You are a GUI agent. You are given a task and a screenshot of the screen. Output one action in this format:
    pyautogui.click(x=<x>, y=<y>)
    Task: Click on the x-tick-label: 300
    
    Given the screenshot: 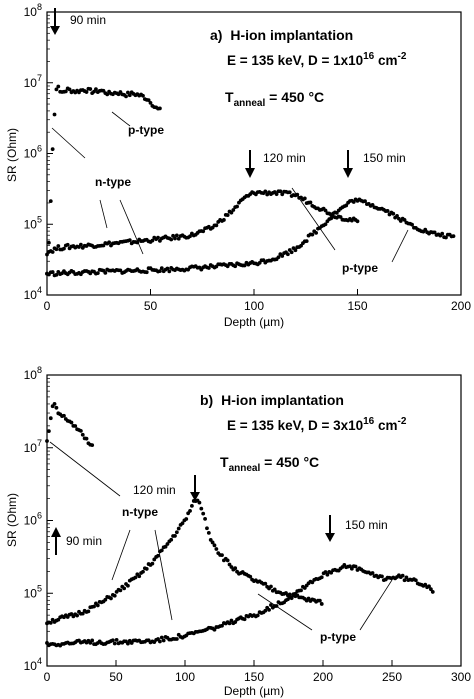 What is the action you would take?
    pyautogui.click(x=461, y=677)
    